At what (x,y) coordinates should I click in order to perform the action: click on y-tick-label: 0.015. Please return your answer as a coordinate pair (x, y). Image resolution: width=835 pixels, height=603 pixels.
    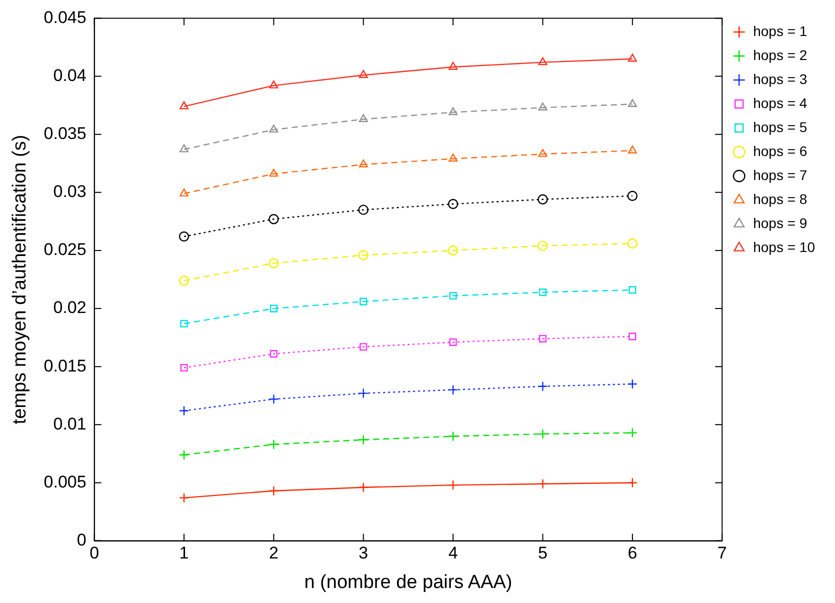
    Looking at the image, I should click on (65, 366).